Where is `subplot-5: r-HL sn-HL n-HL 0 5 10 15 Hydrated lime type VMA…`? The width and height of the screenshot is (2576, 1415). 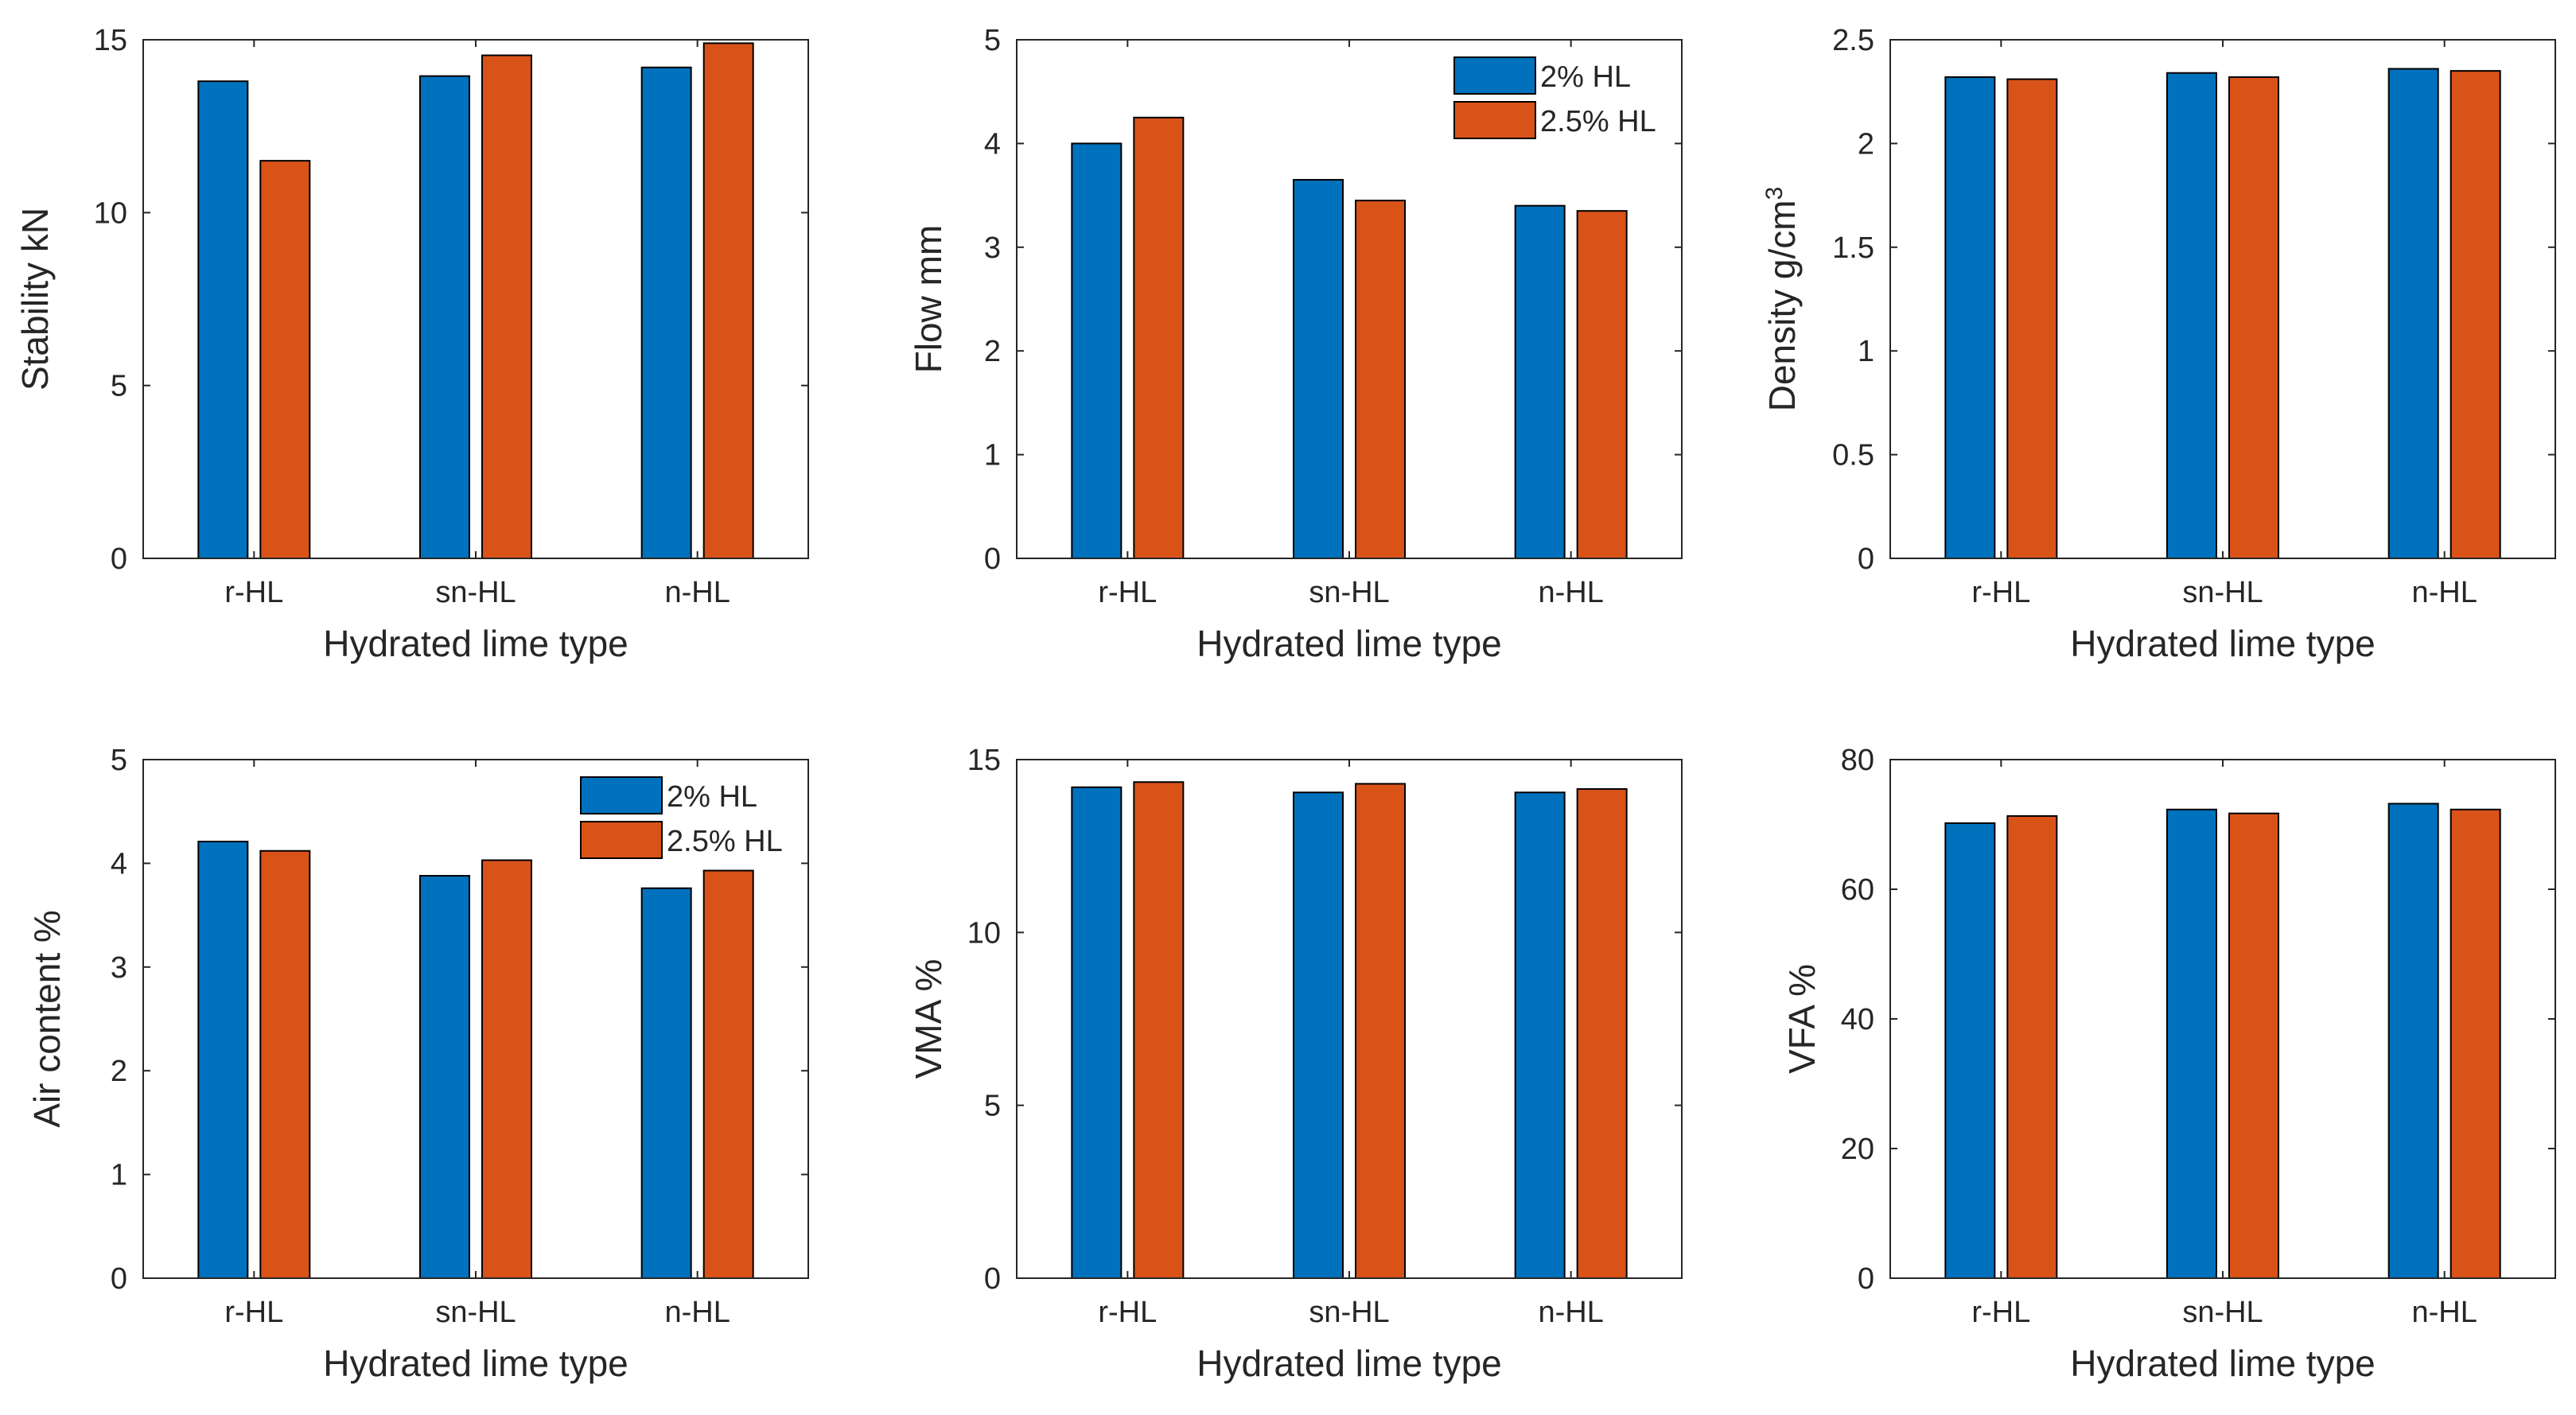
subplot-5: r-HL sn-HL n-HL 0 5 10 15 Hydrated lime type VMA… is located at coordinates (1295, 1064).